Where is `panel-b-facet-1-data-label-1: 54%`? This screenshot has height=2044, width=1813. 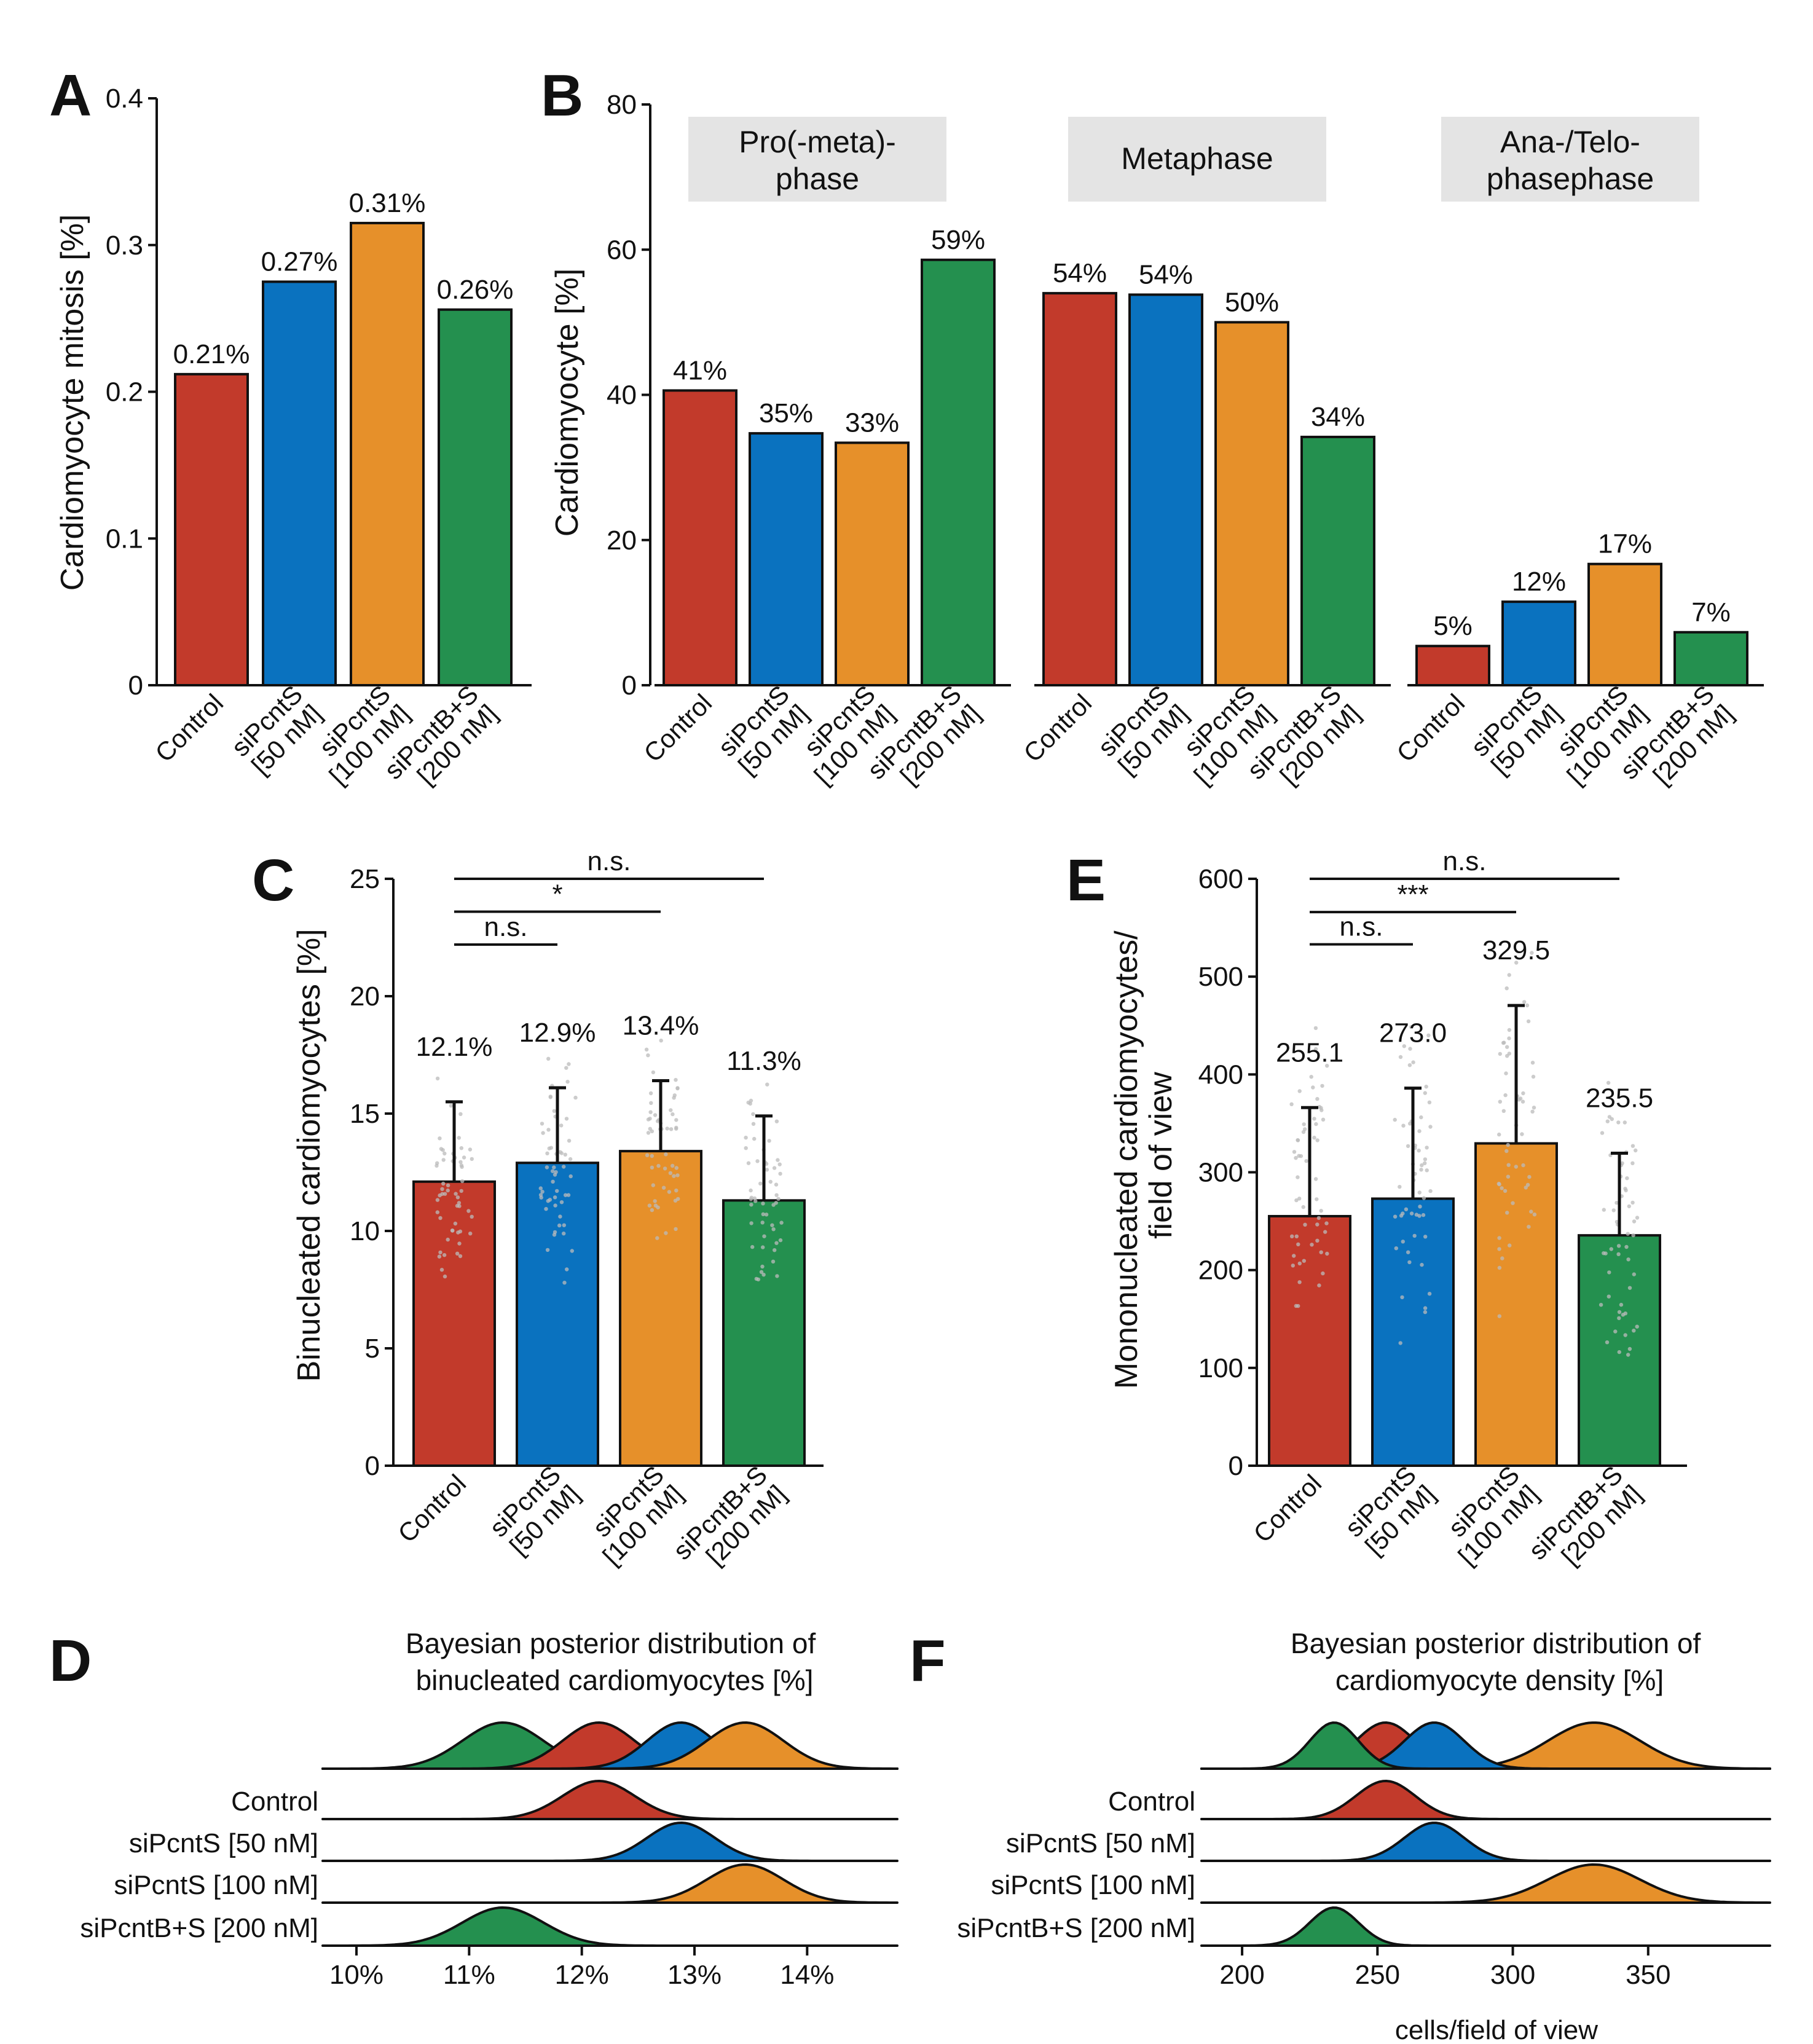 panel-b-facet-1-data-label-1: 54% is located at coordinates (1166, 274).